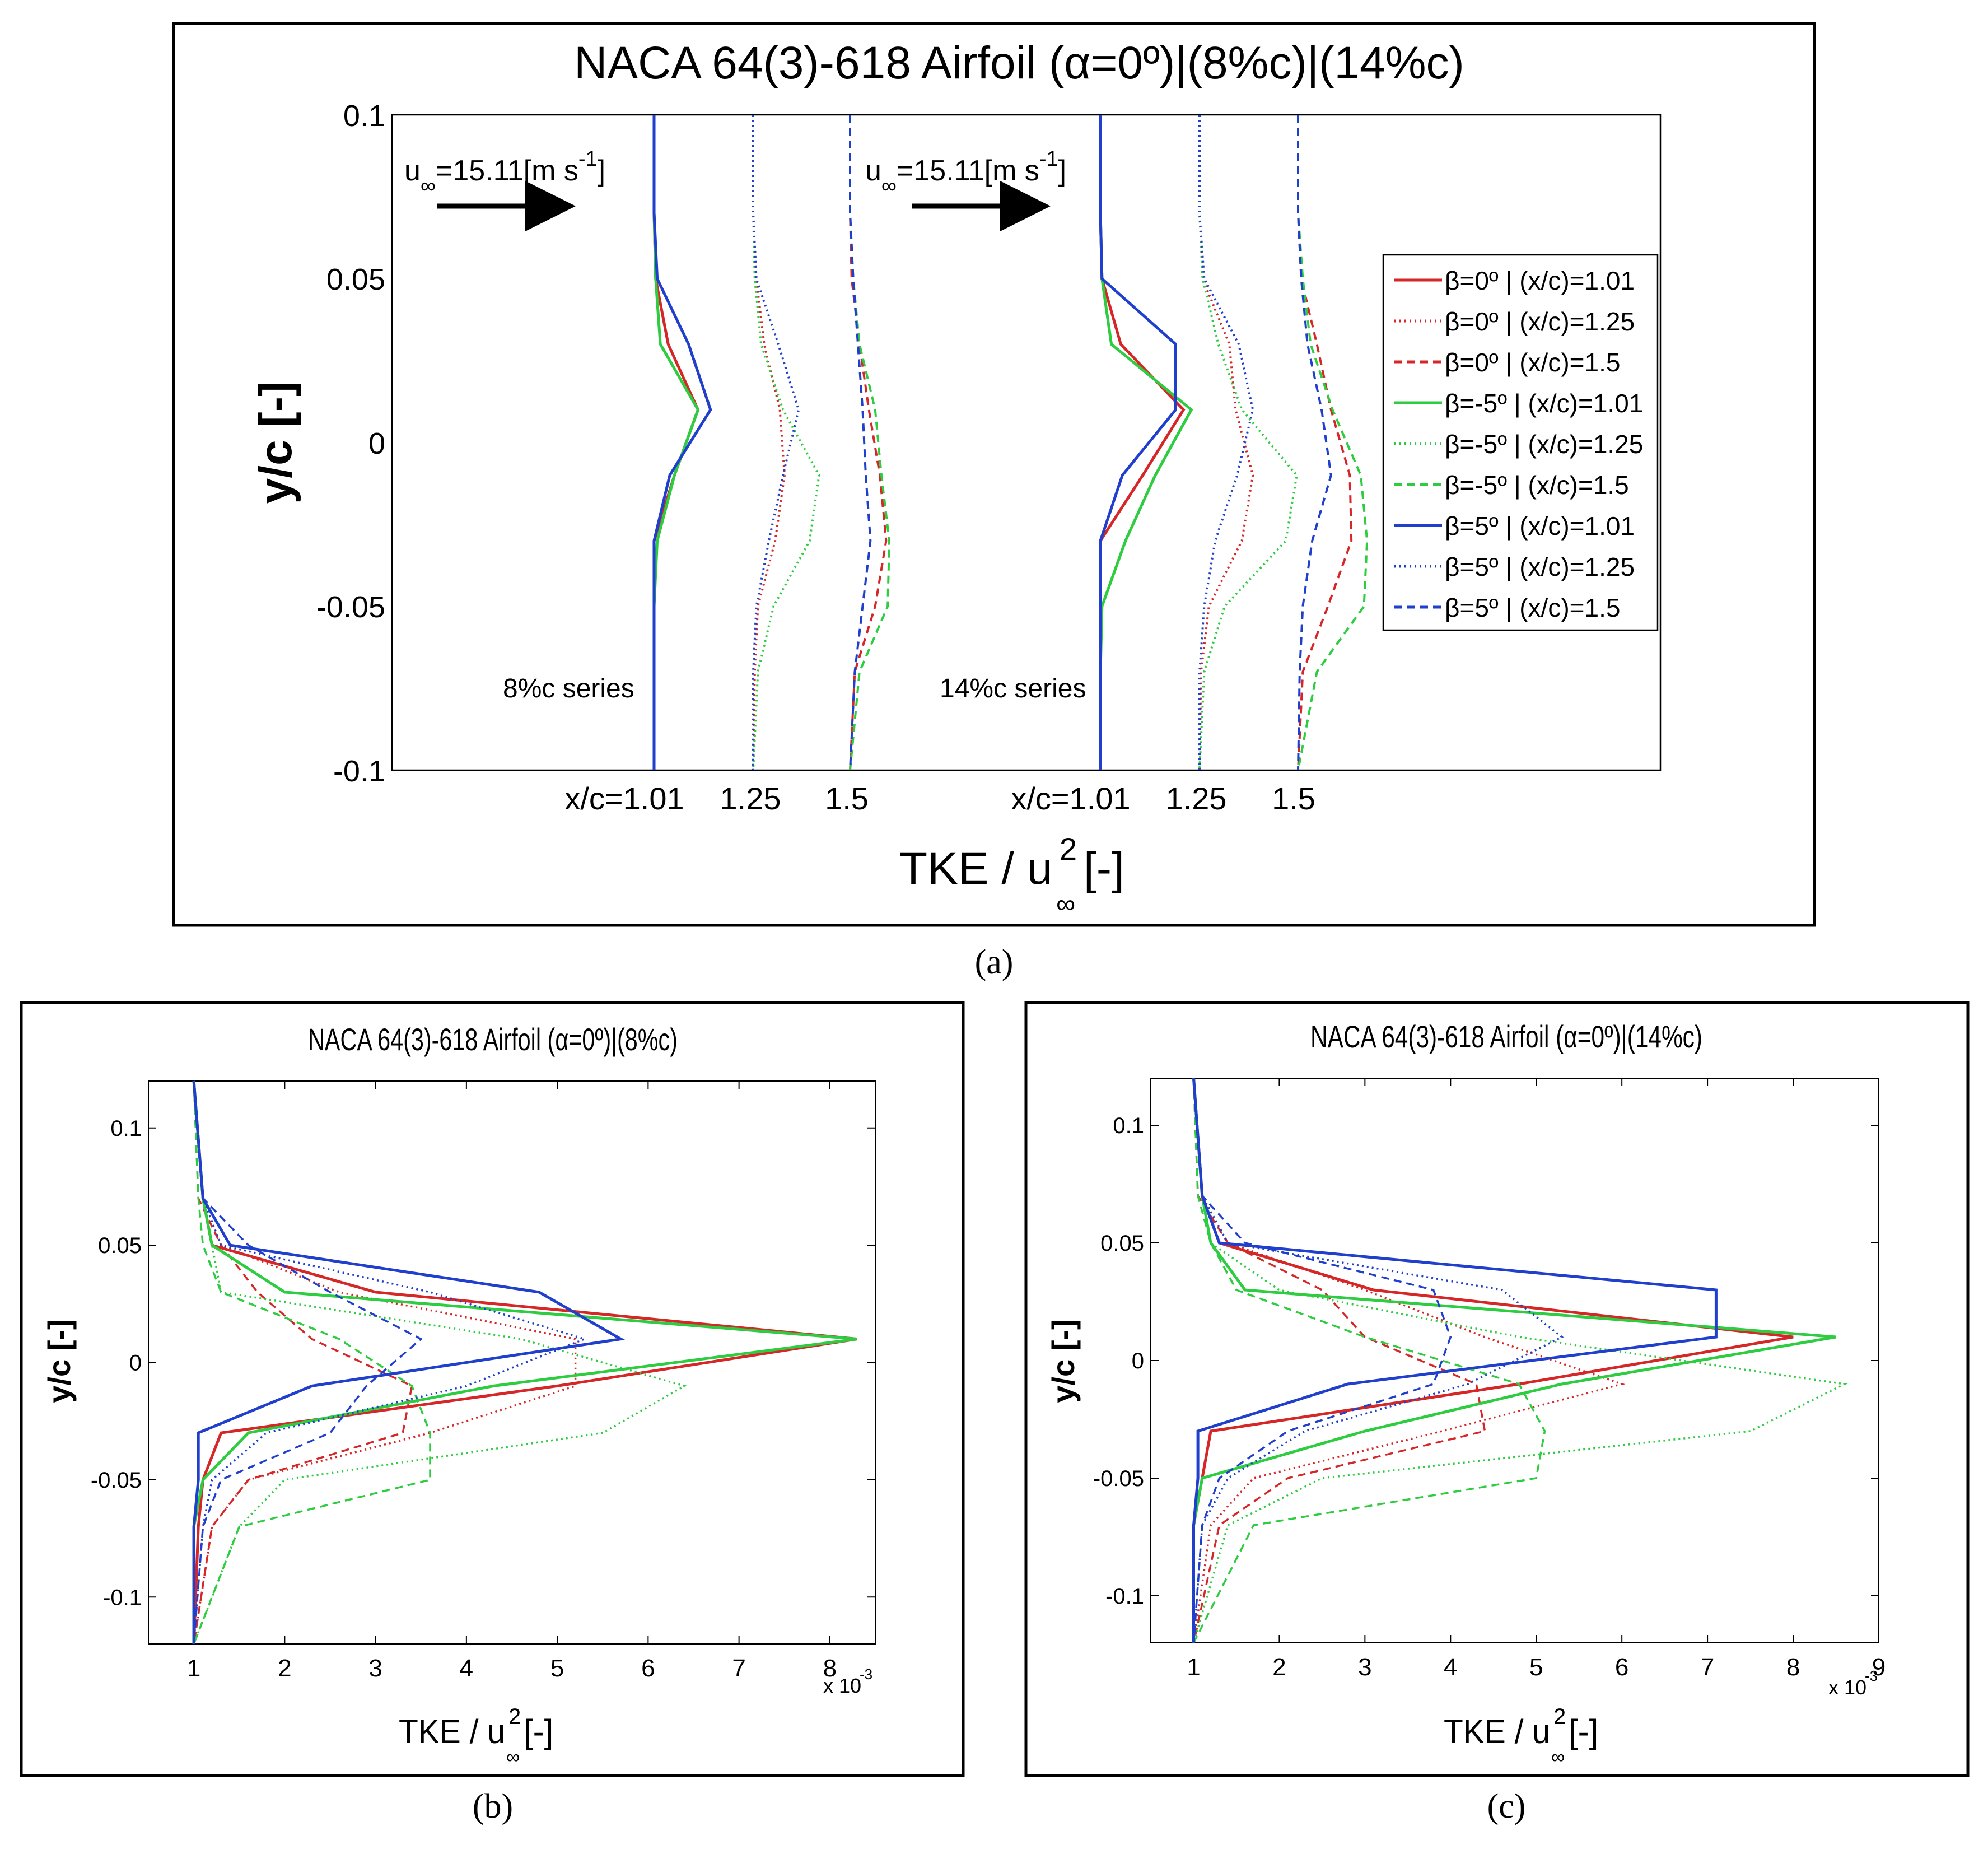  Describe the element at coordinates (1544, 403) in the screenshot. I see `legend-label: β=-5º | (x/c)=1.01` at that location.